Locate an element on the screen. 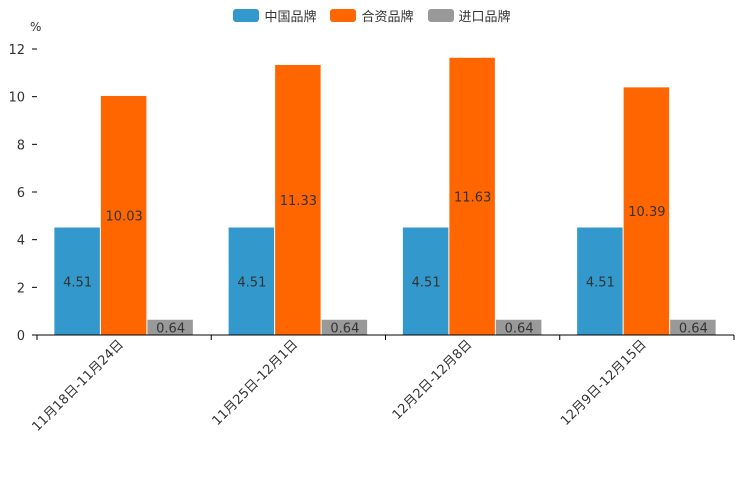  y-axis-unit: % is located at coordinates (36, 27).